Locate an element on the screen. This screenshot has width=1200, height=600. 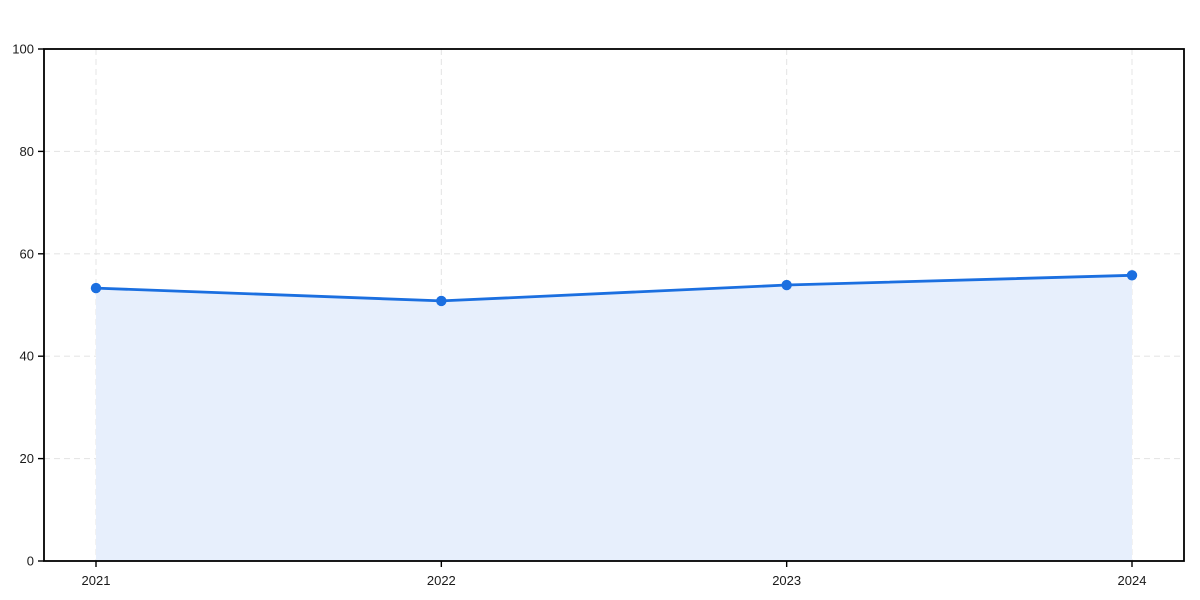
y-tick-label-40: 40 is located at coordinates (27, 356).